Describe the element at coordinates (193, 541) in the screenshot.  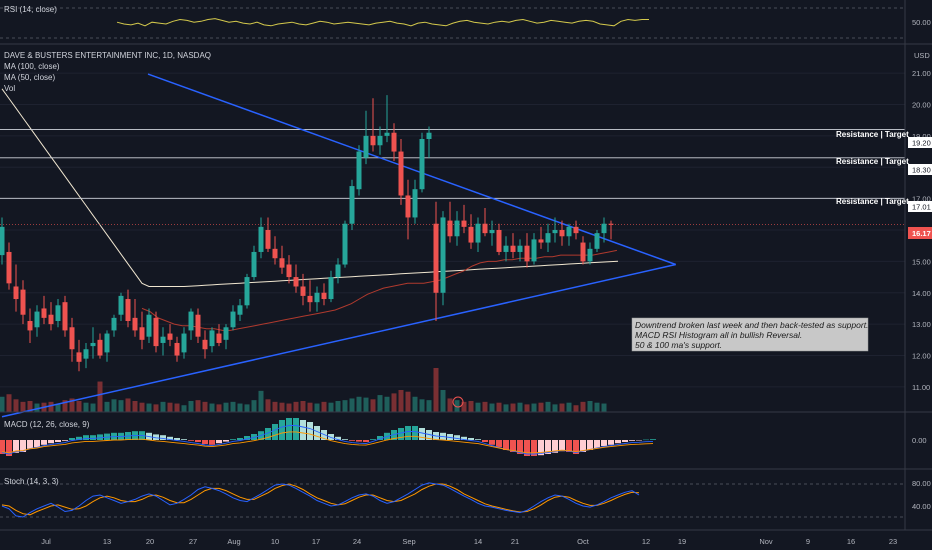
I see `x-tick-label: 27` at that location.